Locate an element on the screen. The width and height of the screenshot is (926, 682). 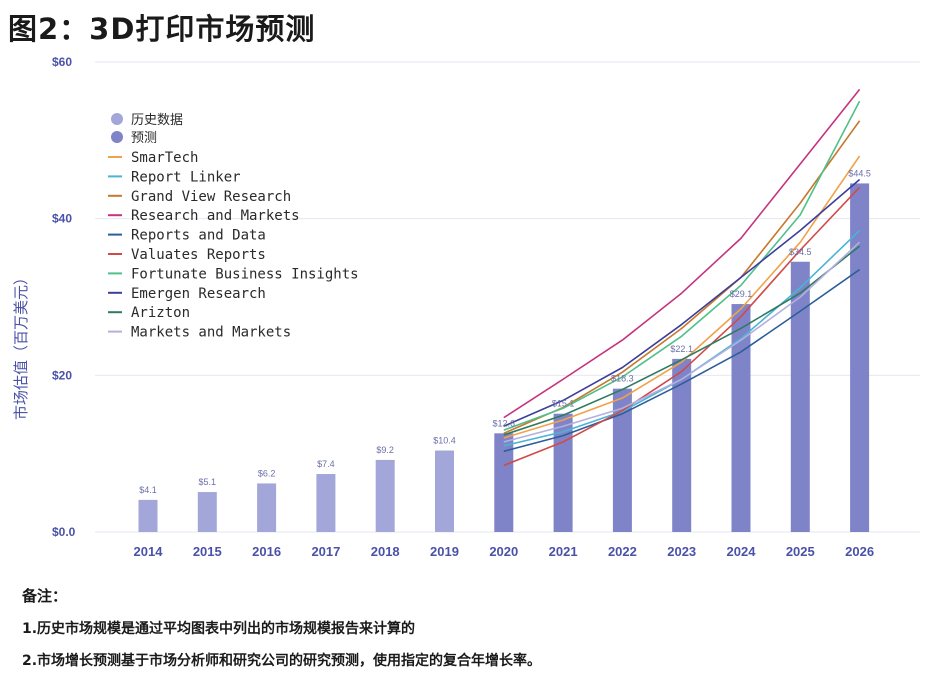
note-line-2: 2.市场增长预测基于市场分析师和研究公司的研究预测，使用指定的复合年增长率。 is located at coordinates (282, 661).